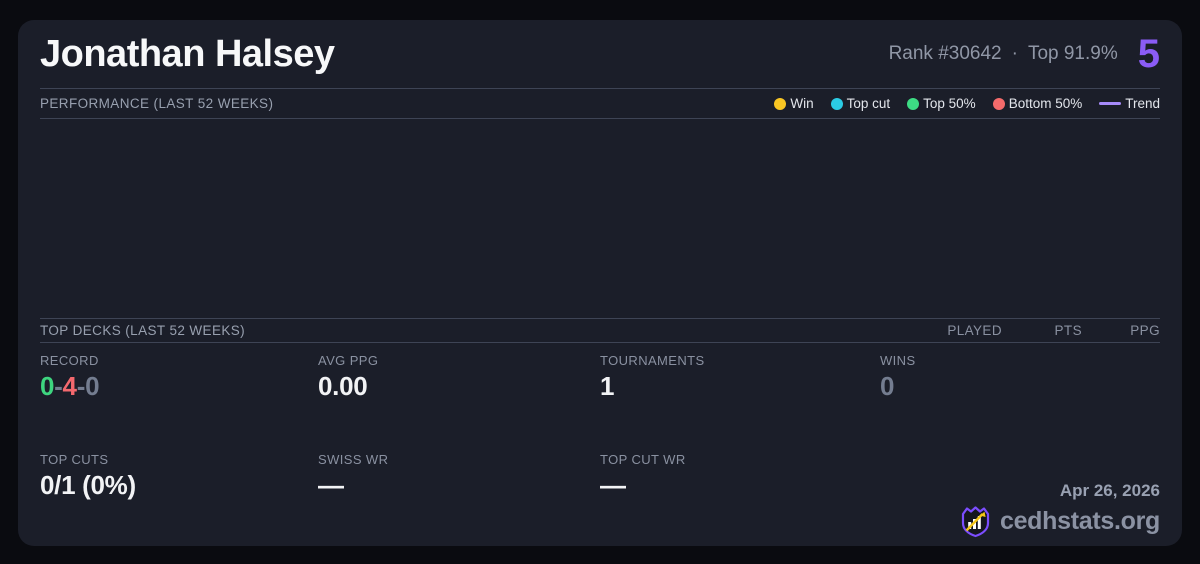 The width and height of the screenshot is (1200, 564). I want to click on legend-label: Top cut, so click(868, 103).